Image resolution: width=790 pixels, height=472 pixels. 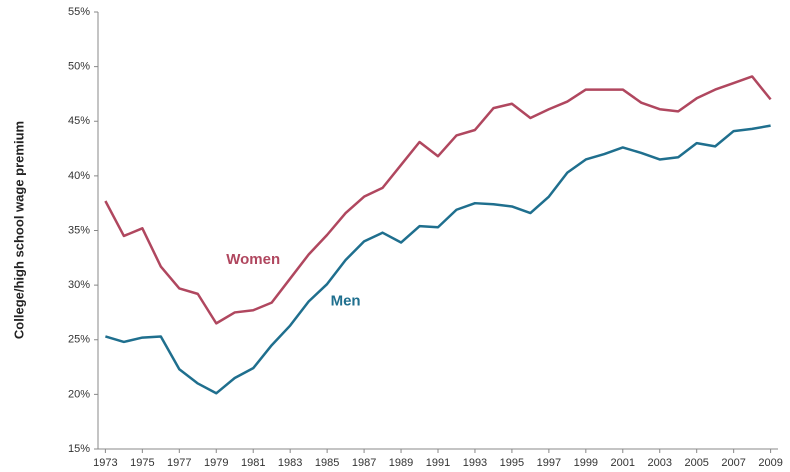 What do you see at coordinates (142, 463) in the screenshot?
I see `x-tick-label: 1975` at bounding box center [142, 463].